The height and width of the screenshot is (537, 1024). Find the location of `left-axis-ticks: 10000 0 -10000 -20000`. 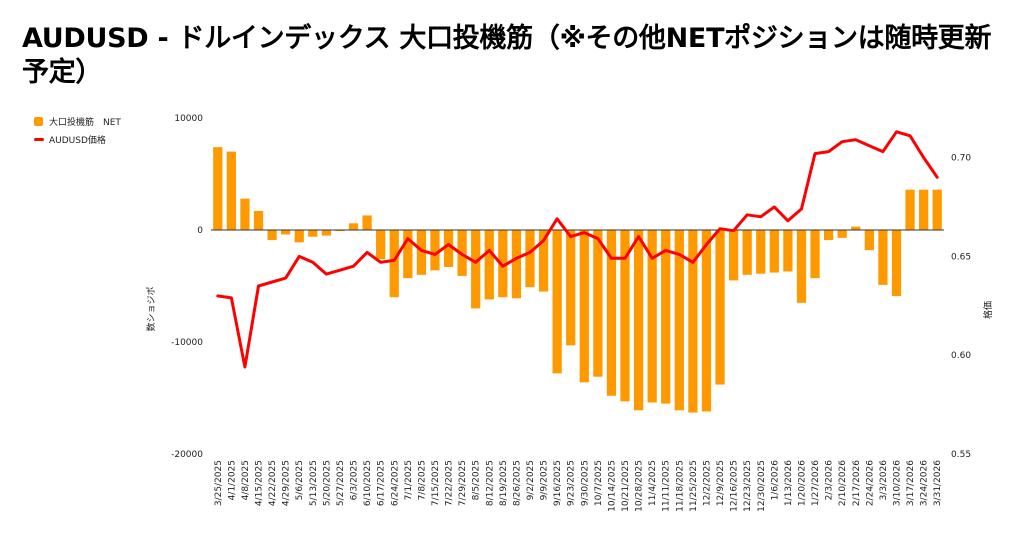

left-axis-ticks: 10000 0 -10000 -20000 is located at coordinates (187, 287).